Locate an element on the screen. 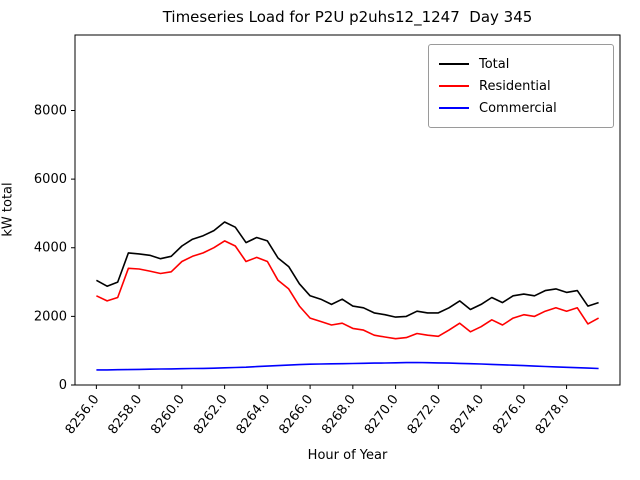 The width and height of the screenshot is (640, 480). y-tick-label: 2000 is located at coordinates (50, 316).